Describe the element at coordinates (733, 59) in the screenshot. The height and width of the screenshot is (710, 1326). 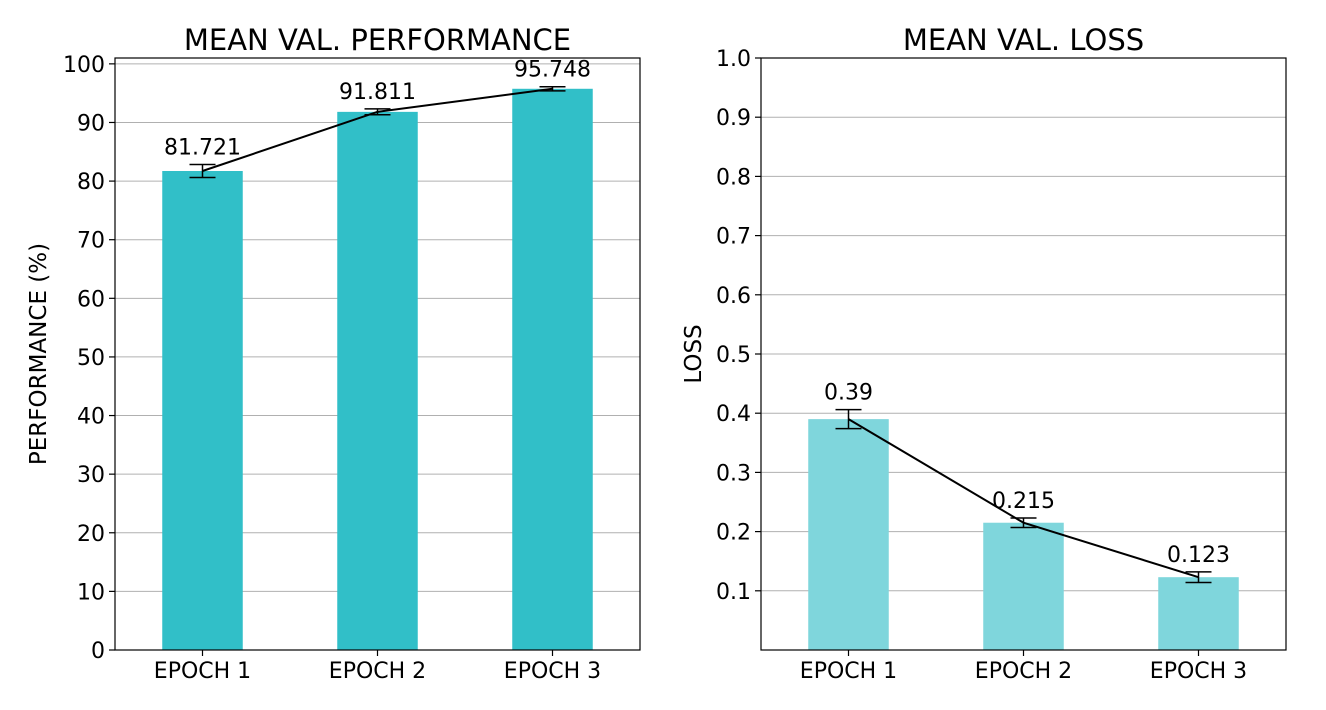
I see `y-tick-label: 1.0` at that location.